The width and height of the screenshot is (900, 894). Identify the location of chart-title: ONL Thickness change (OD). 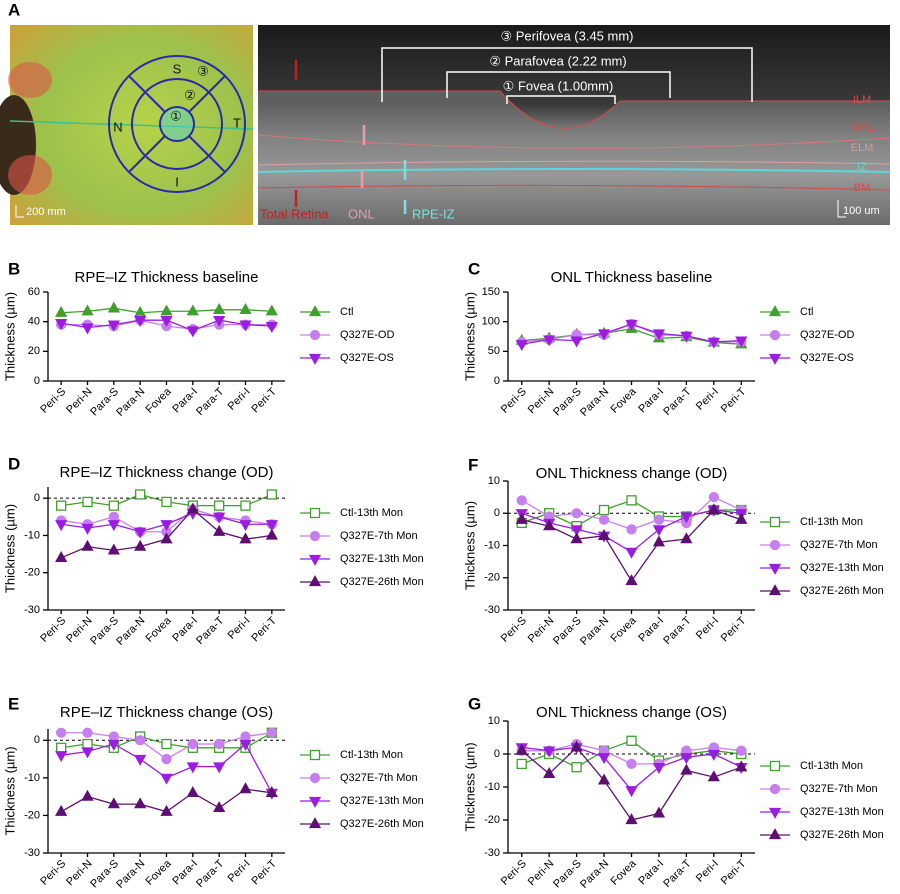
(632, 473).